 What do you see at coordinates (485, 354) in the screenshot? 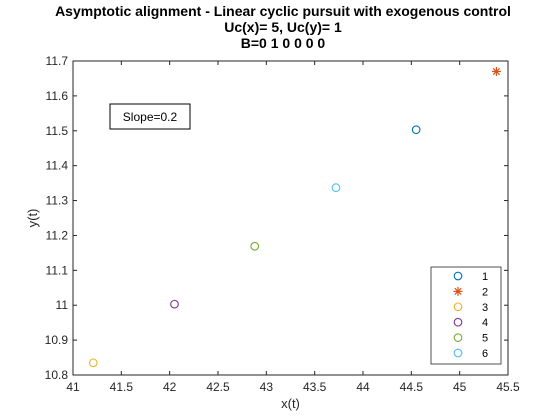
I see `legend-label-6: 6` at bounding box center [485, 354].